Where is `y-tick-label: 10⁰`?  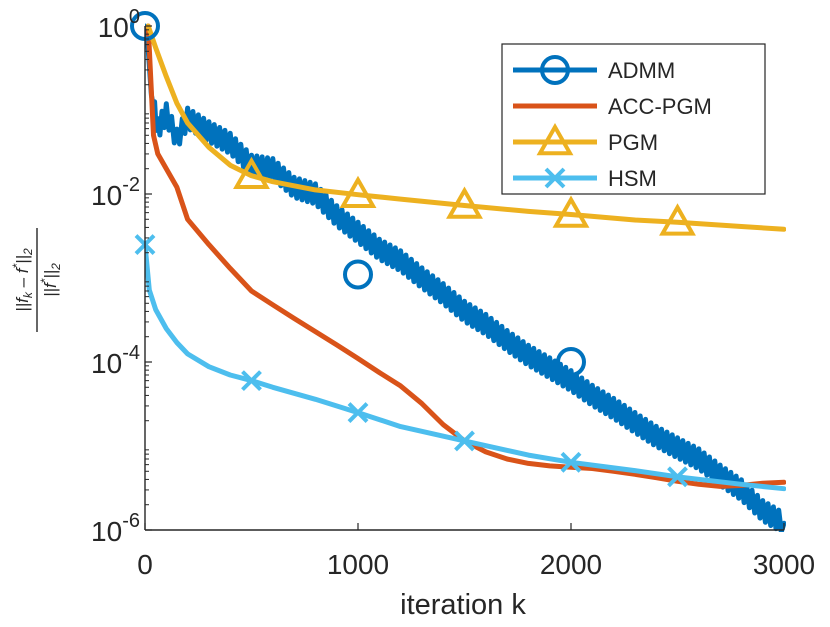
y-tick-label: 10⁰ is located at coordinates (119, 24).